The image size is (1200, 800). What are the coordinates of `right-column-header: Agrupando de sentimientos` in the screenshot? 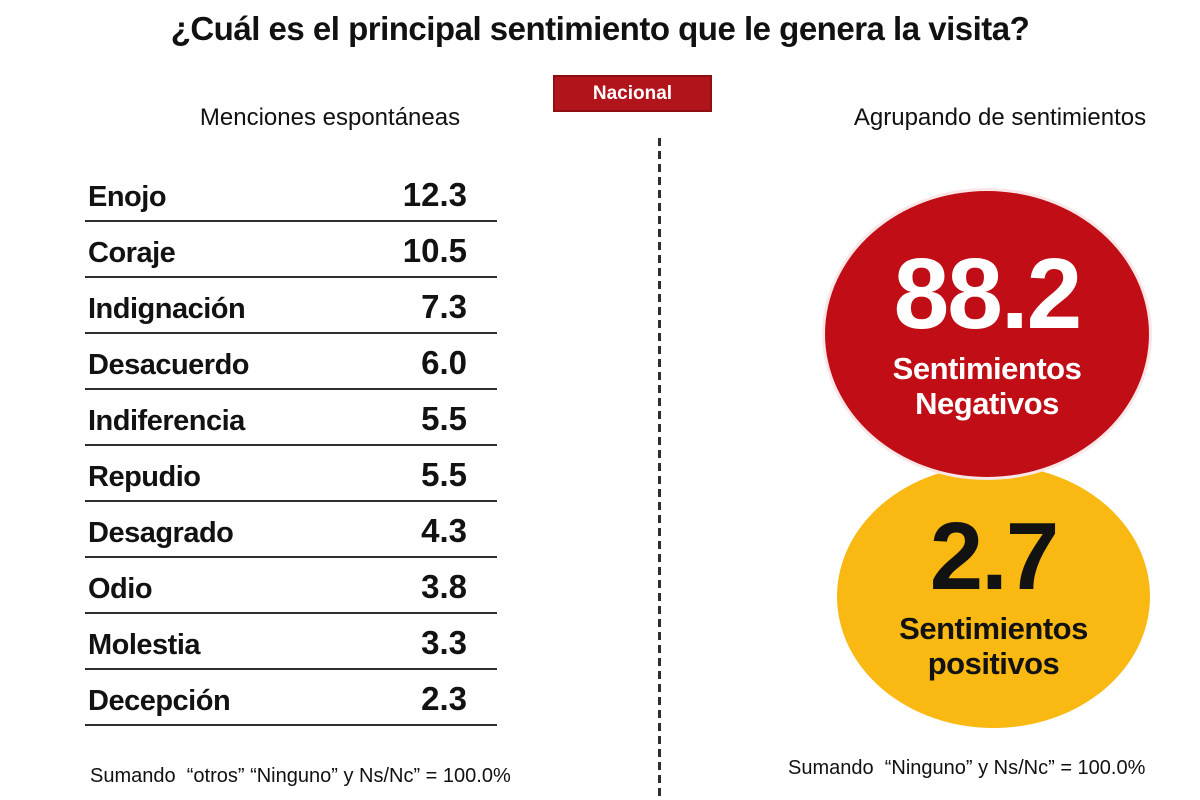 It's located at (1000, 117).